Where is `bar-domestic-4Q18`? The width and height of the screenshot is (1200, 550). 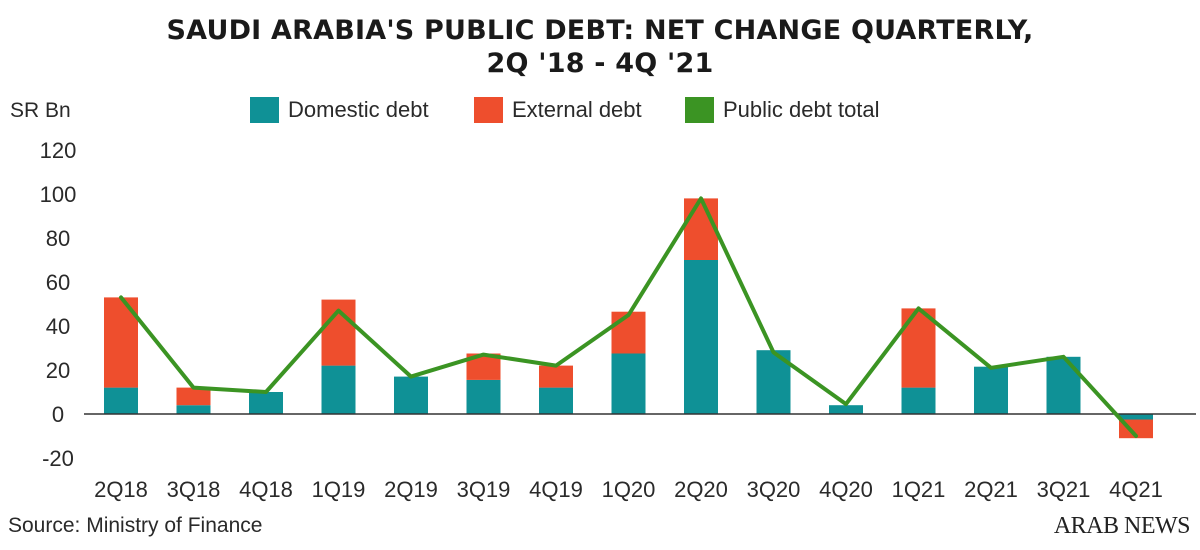 bar-domestic-4Q18 is located at coordinates (266, 403).